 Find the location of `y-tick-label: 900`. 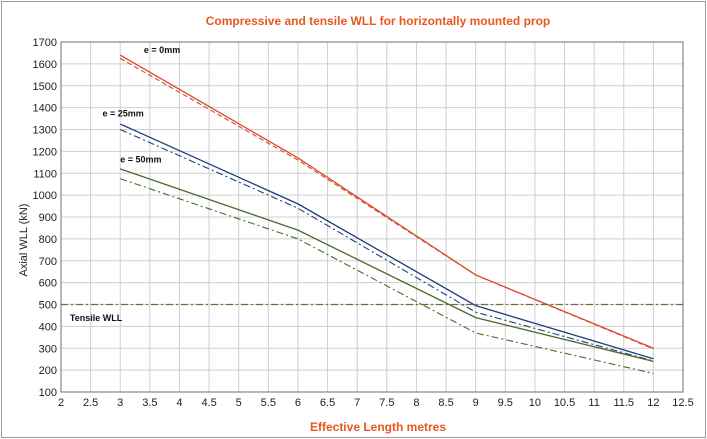

y-tick-label: 900 is located at coordinates (48, 218).